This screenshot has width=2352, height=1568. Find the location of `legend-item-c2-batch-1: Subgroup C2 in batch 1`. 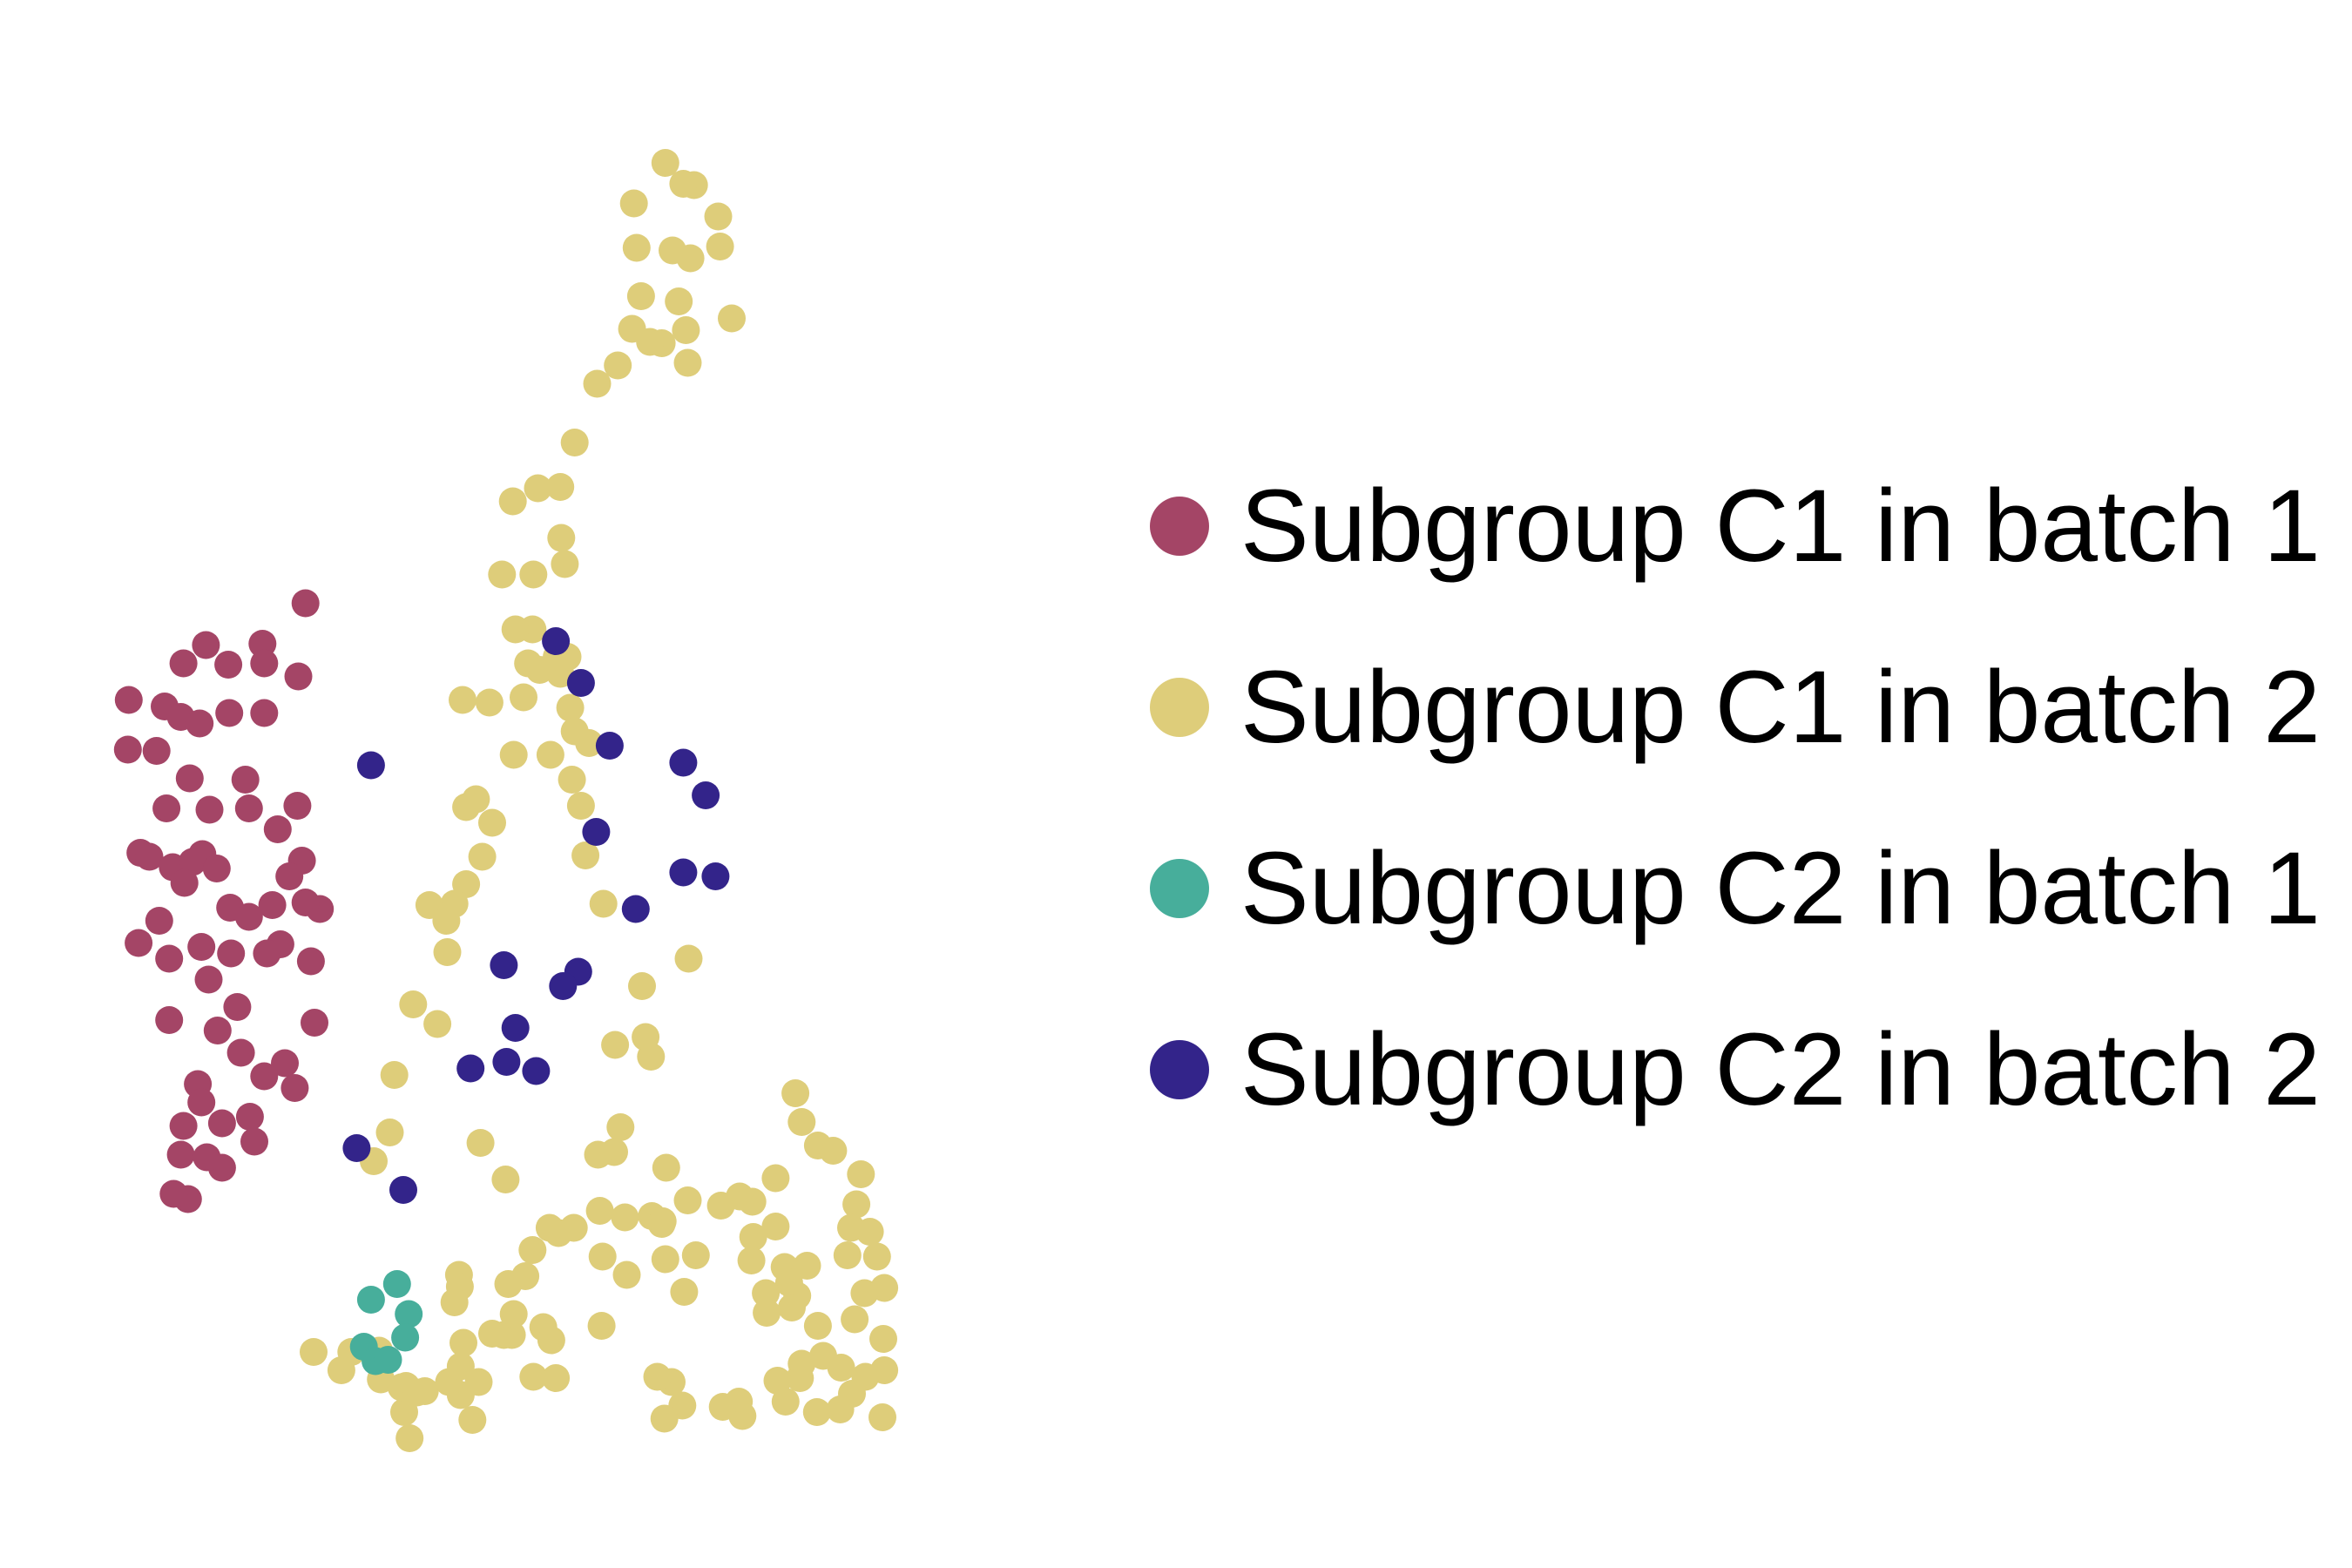

legend-item-c2-batch-1: Subgroup C2 in batch 1 is located at coordinates (1735, 889).